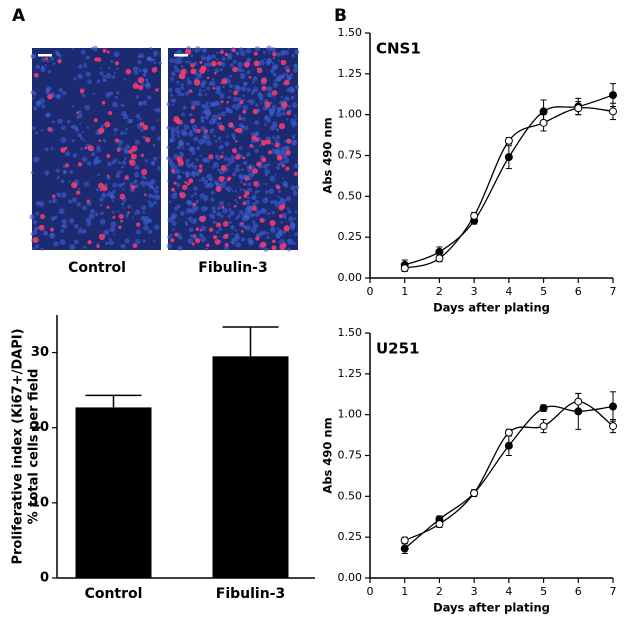 The image size is (624, 624). What do you see at coordinates (34, 447) in the screenshot?
I see `y-axis-label: % total cells per field` at bounding box center [34, 447].